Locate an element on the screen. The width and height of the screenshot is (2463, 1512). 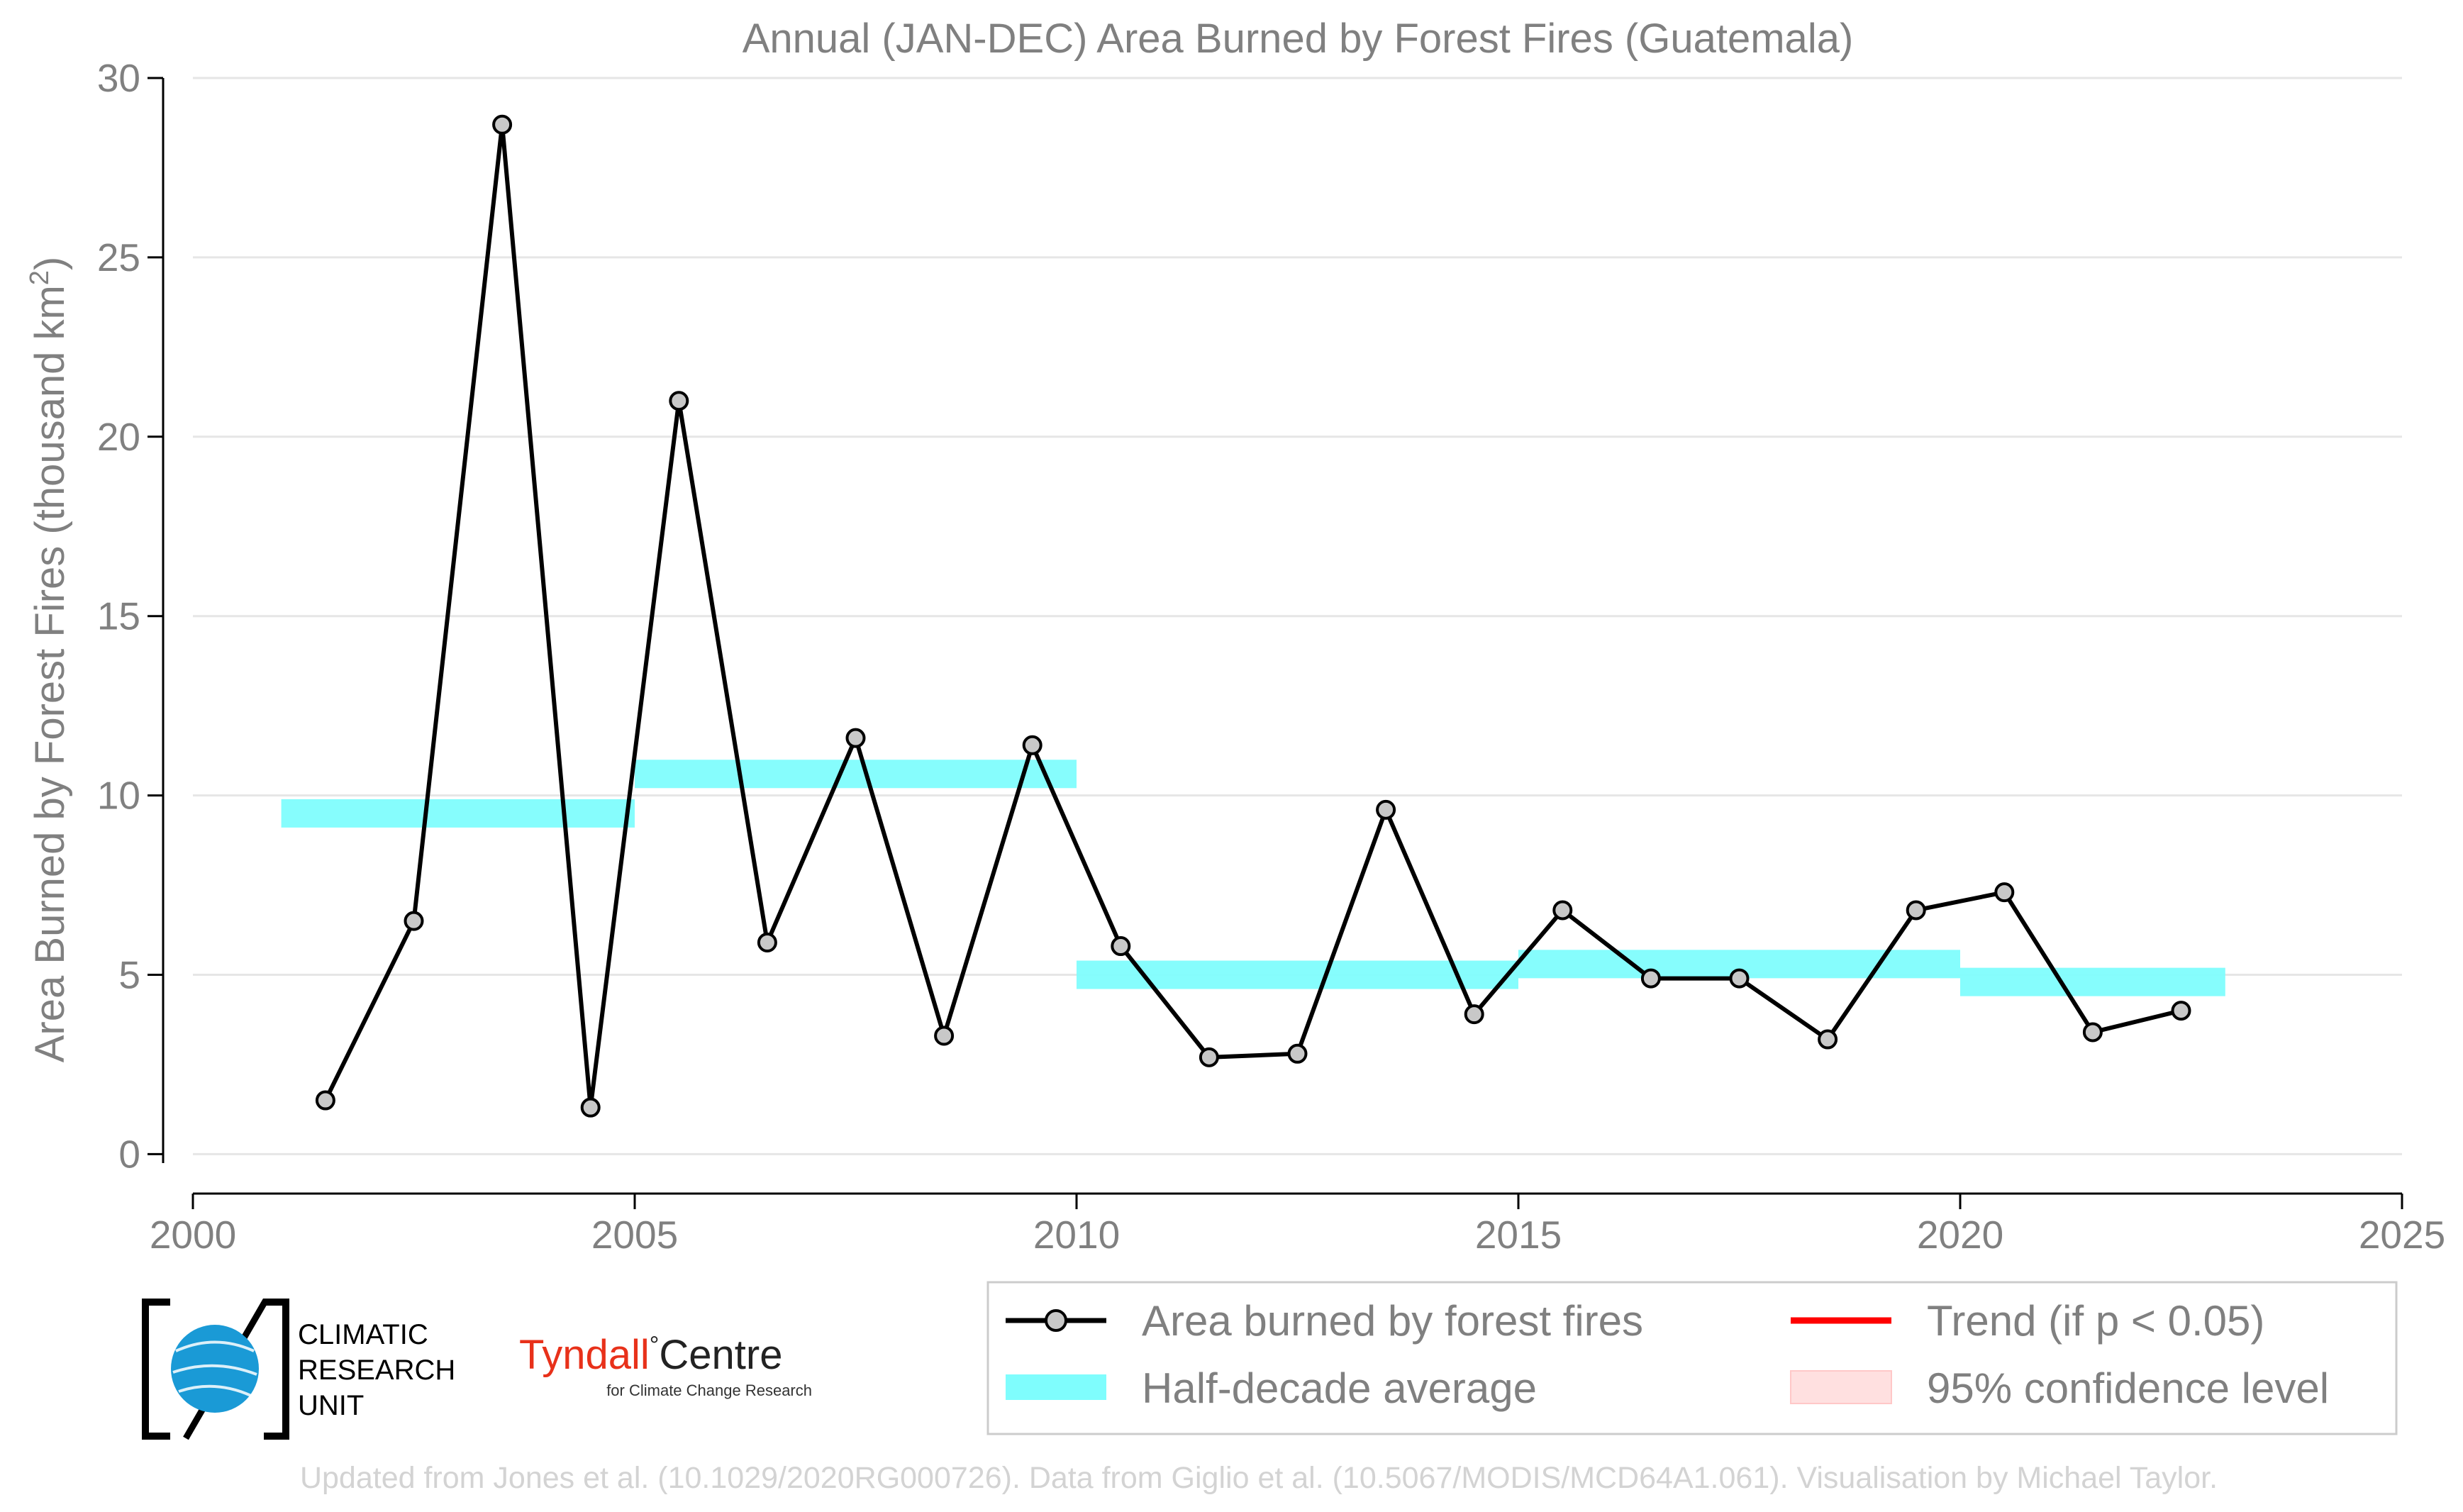
legend-band-swatch is located at coordinates (1056, 1387).